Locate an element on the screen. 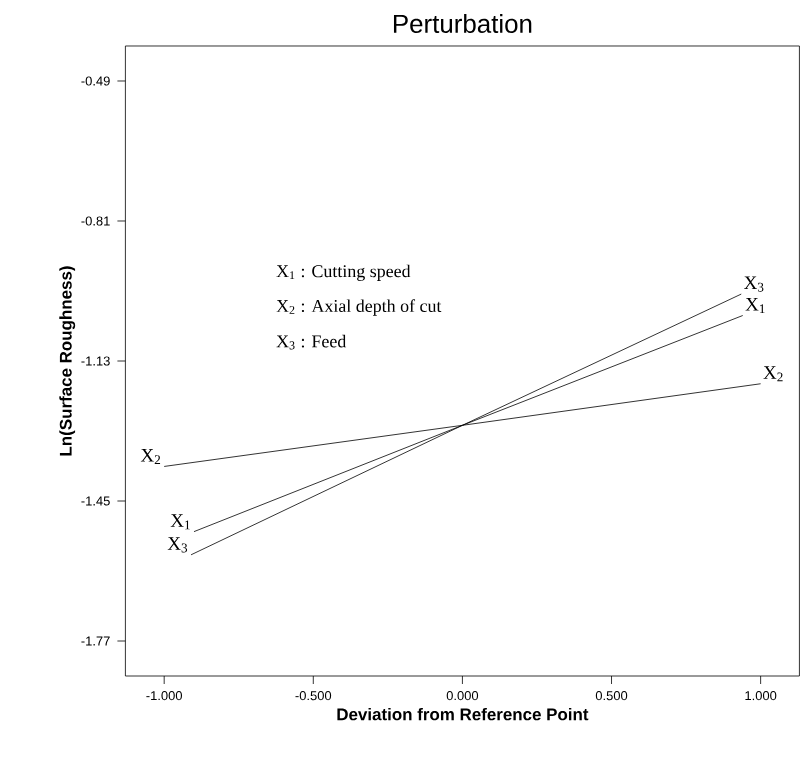  series-label: X$_{2}$ is located at coordinates (773, 374).